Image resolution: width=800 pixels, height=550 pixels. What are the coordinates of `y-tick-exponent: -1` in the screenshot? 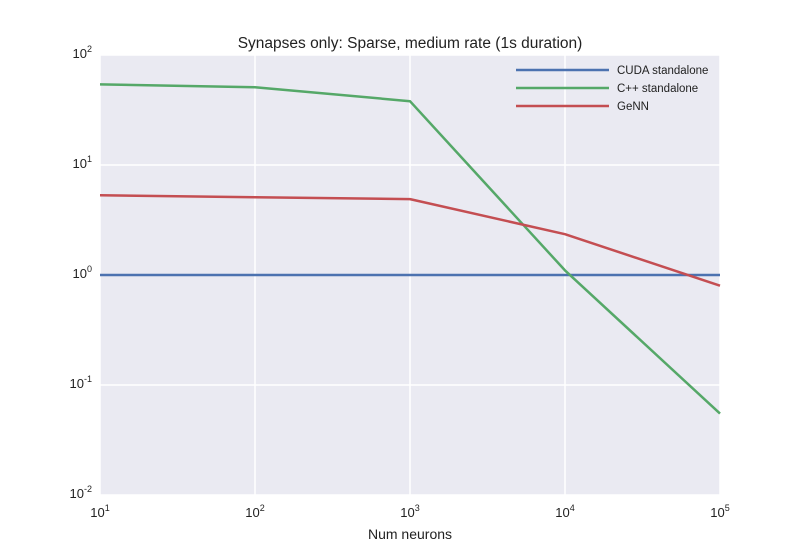 It's located at (88, 379).